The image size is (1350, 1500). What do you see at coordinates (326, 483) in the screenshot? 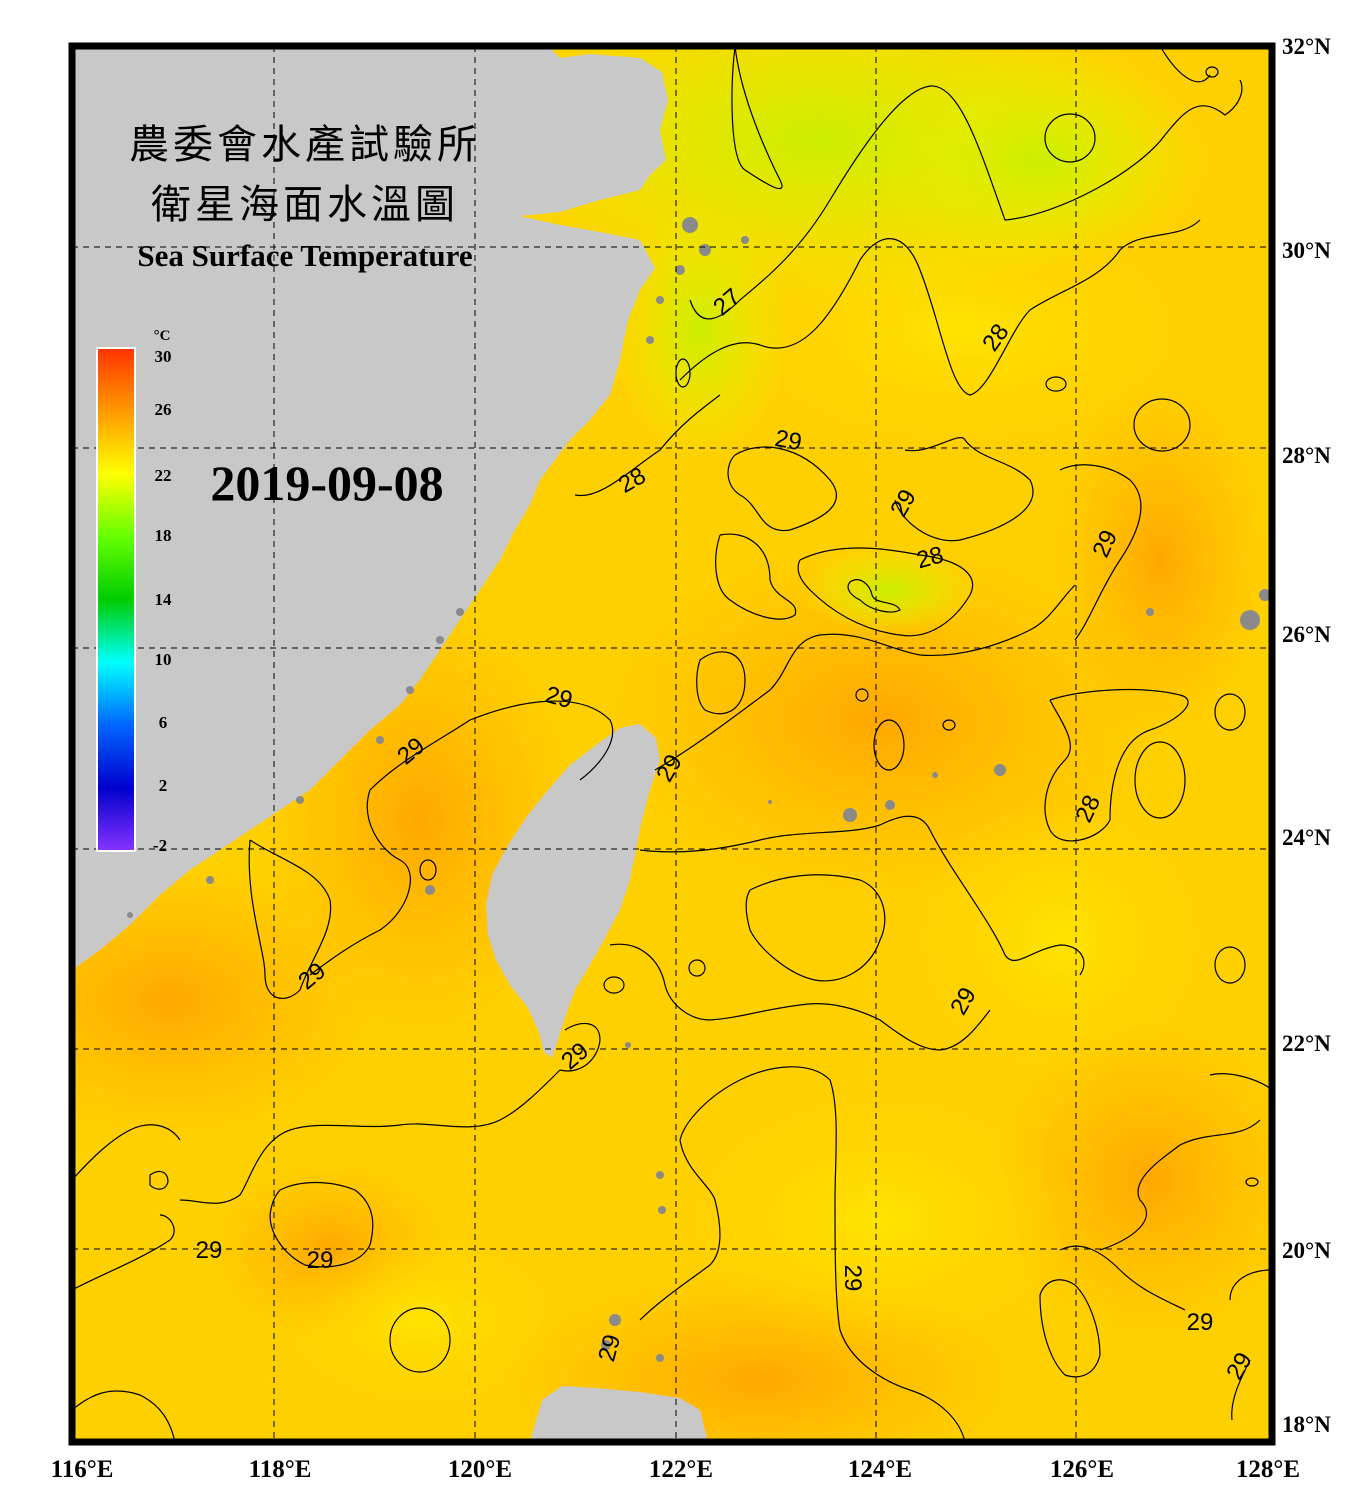
I see `map-date: 2019-09-08` at bounding box center [326, 483].